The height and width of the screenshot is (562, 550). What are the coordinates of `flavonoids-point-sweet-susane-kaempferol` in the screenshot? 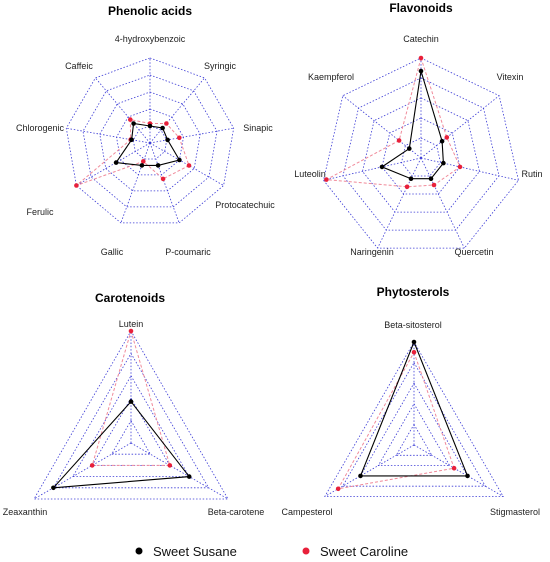 It's located at (409, 148).